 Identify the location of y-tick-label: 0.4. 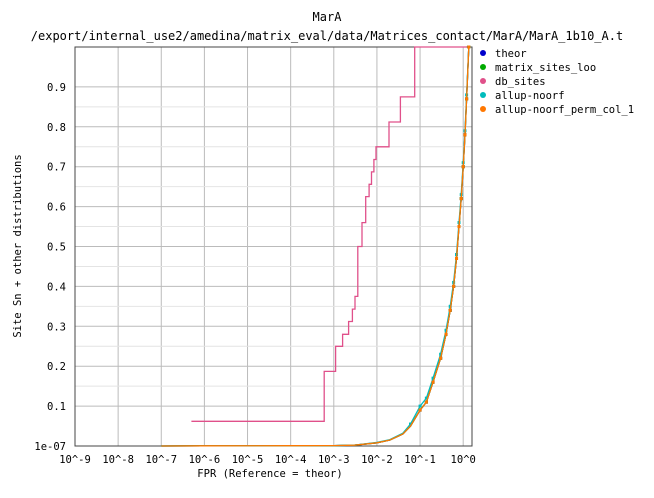
(56, 287).